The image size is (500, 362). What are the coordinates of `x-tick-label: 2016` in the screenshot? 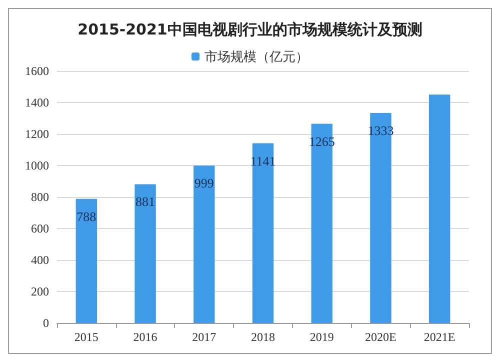 It's located at (145, 337).